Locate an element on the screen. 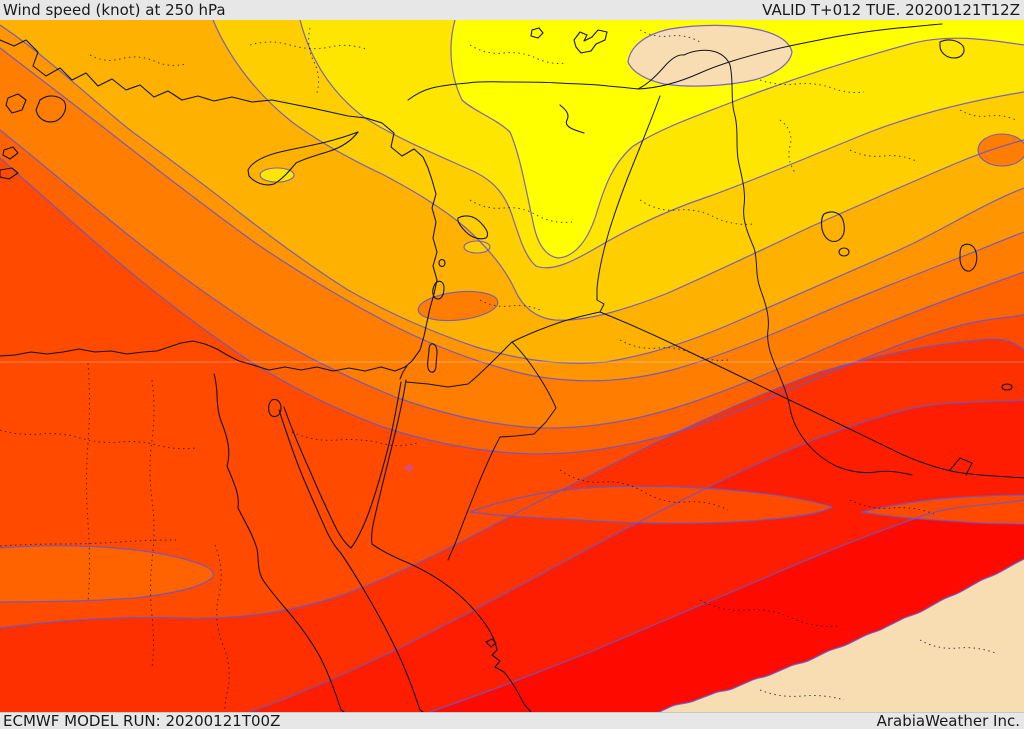  island-karpathos is located at coordinates (10, 153).